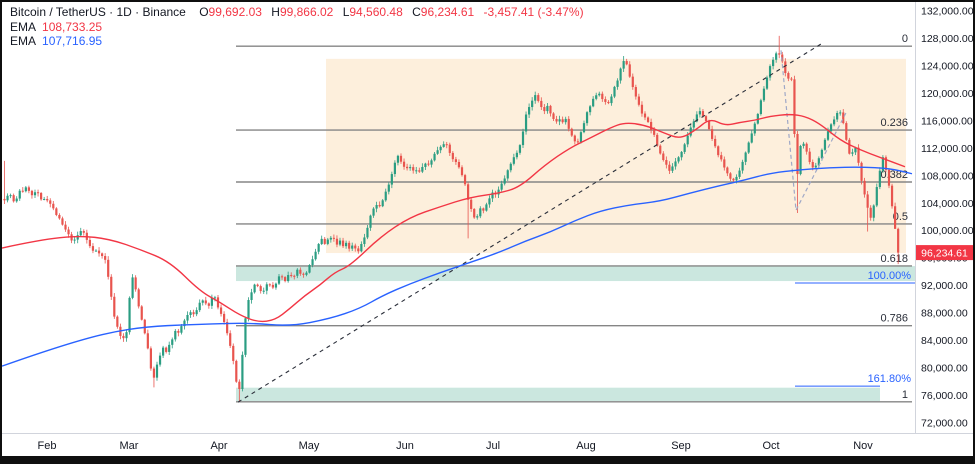 Image resolution: width=975 pixels, height=464 pixels. I want to click on fib-level-label: 0.786, so click(894, 319).